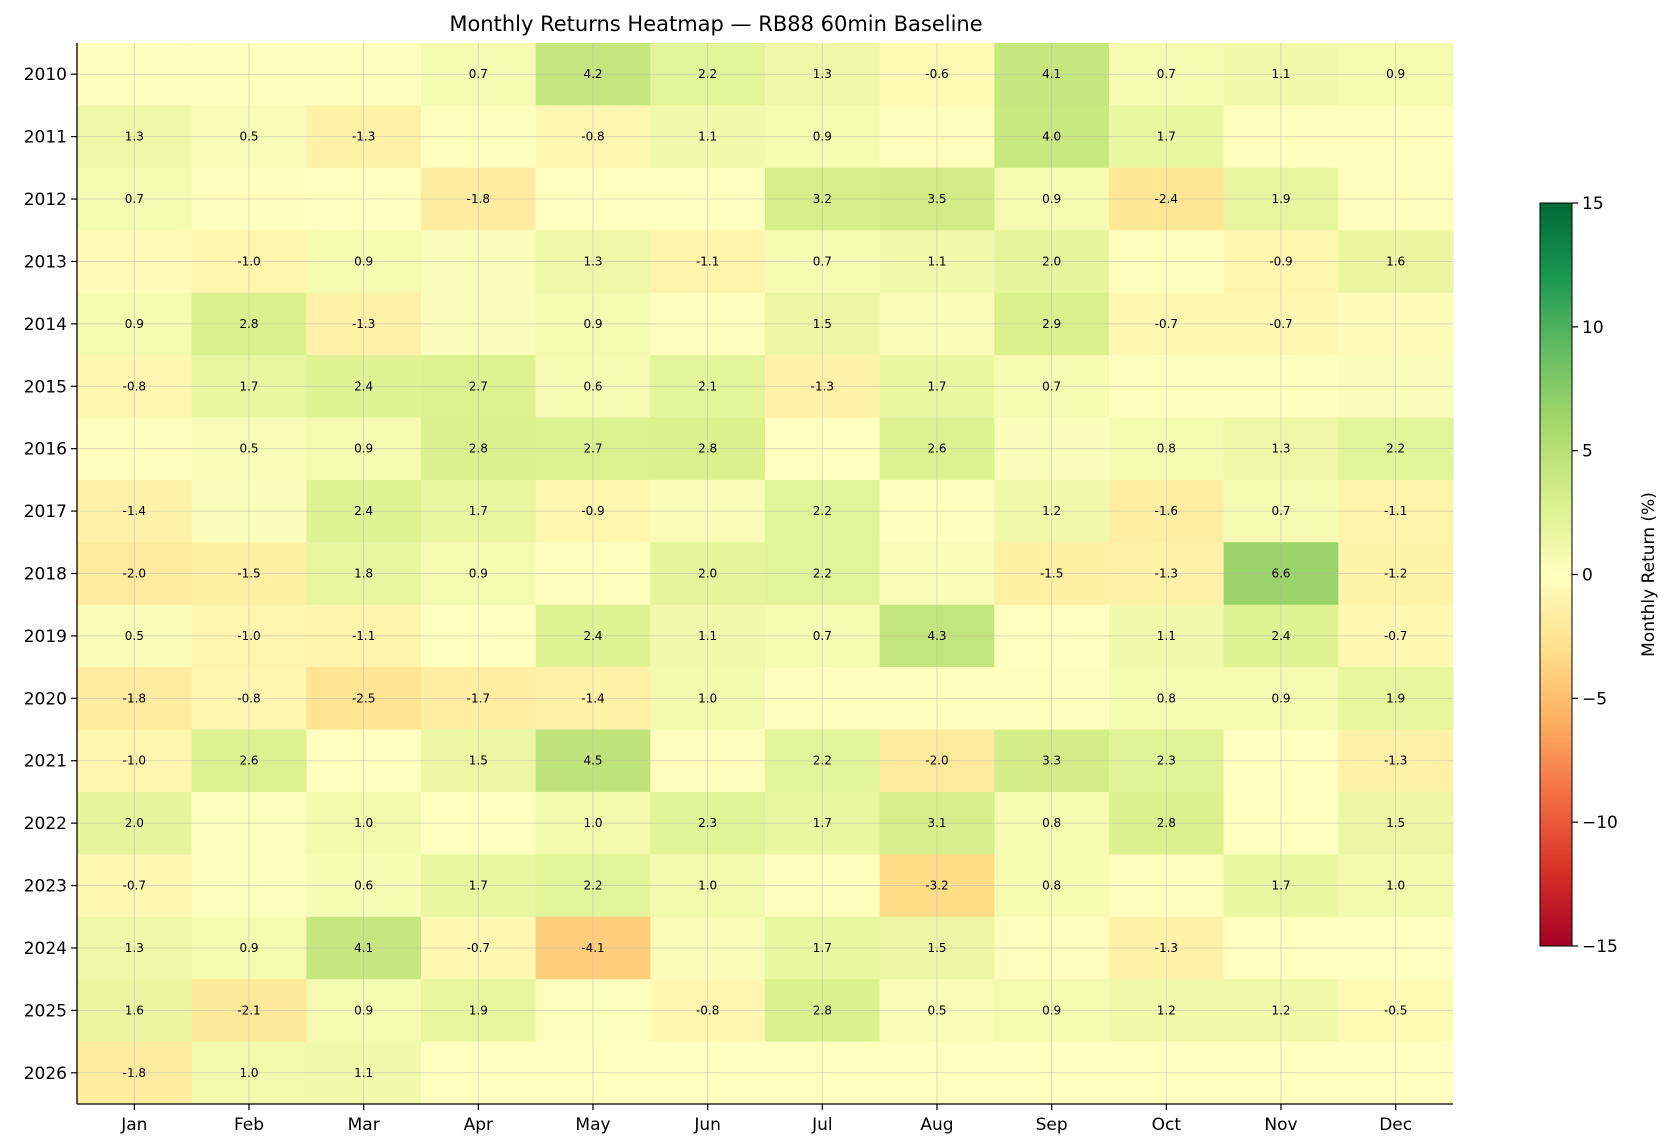 Image resolution: width=1667 pixels, height=1148 pixels. Describe the element at coordinates (478, 386) in the screenshot. I see `cell-value-label: 2.7` at that location.